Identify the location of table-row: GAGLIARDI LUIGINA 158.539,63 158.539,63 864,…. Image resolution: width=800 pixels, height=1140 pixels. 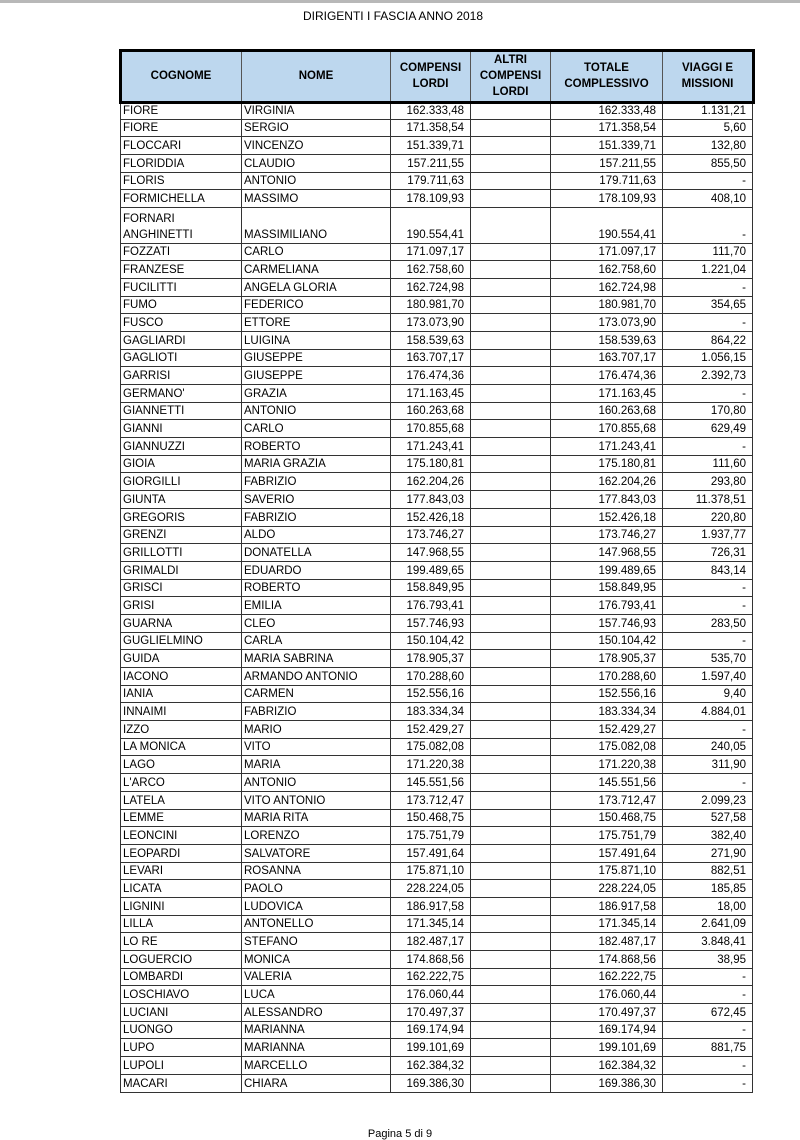
(436, 340).